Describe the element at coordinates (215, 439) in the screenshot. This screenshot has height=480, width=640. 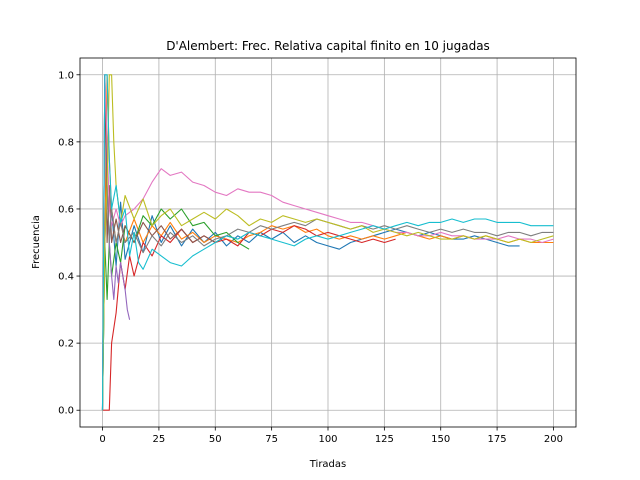
I see `x-tick-label: 50` at that location.